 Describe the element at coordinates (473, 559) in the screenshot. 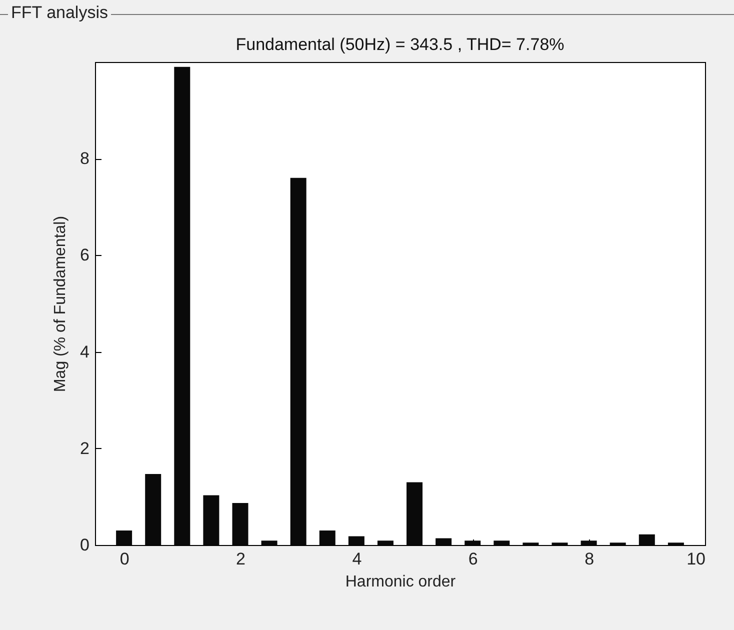

I see `x-tick-label: 6` at that location.